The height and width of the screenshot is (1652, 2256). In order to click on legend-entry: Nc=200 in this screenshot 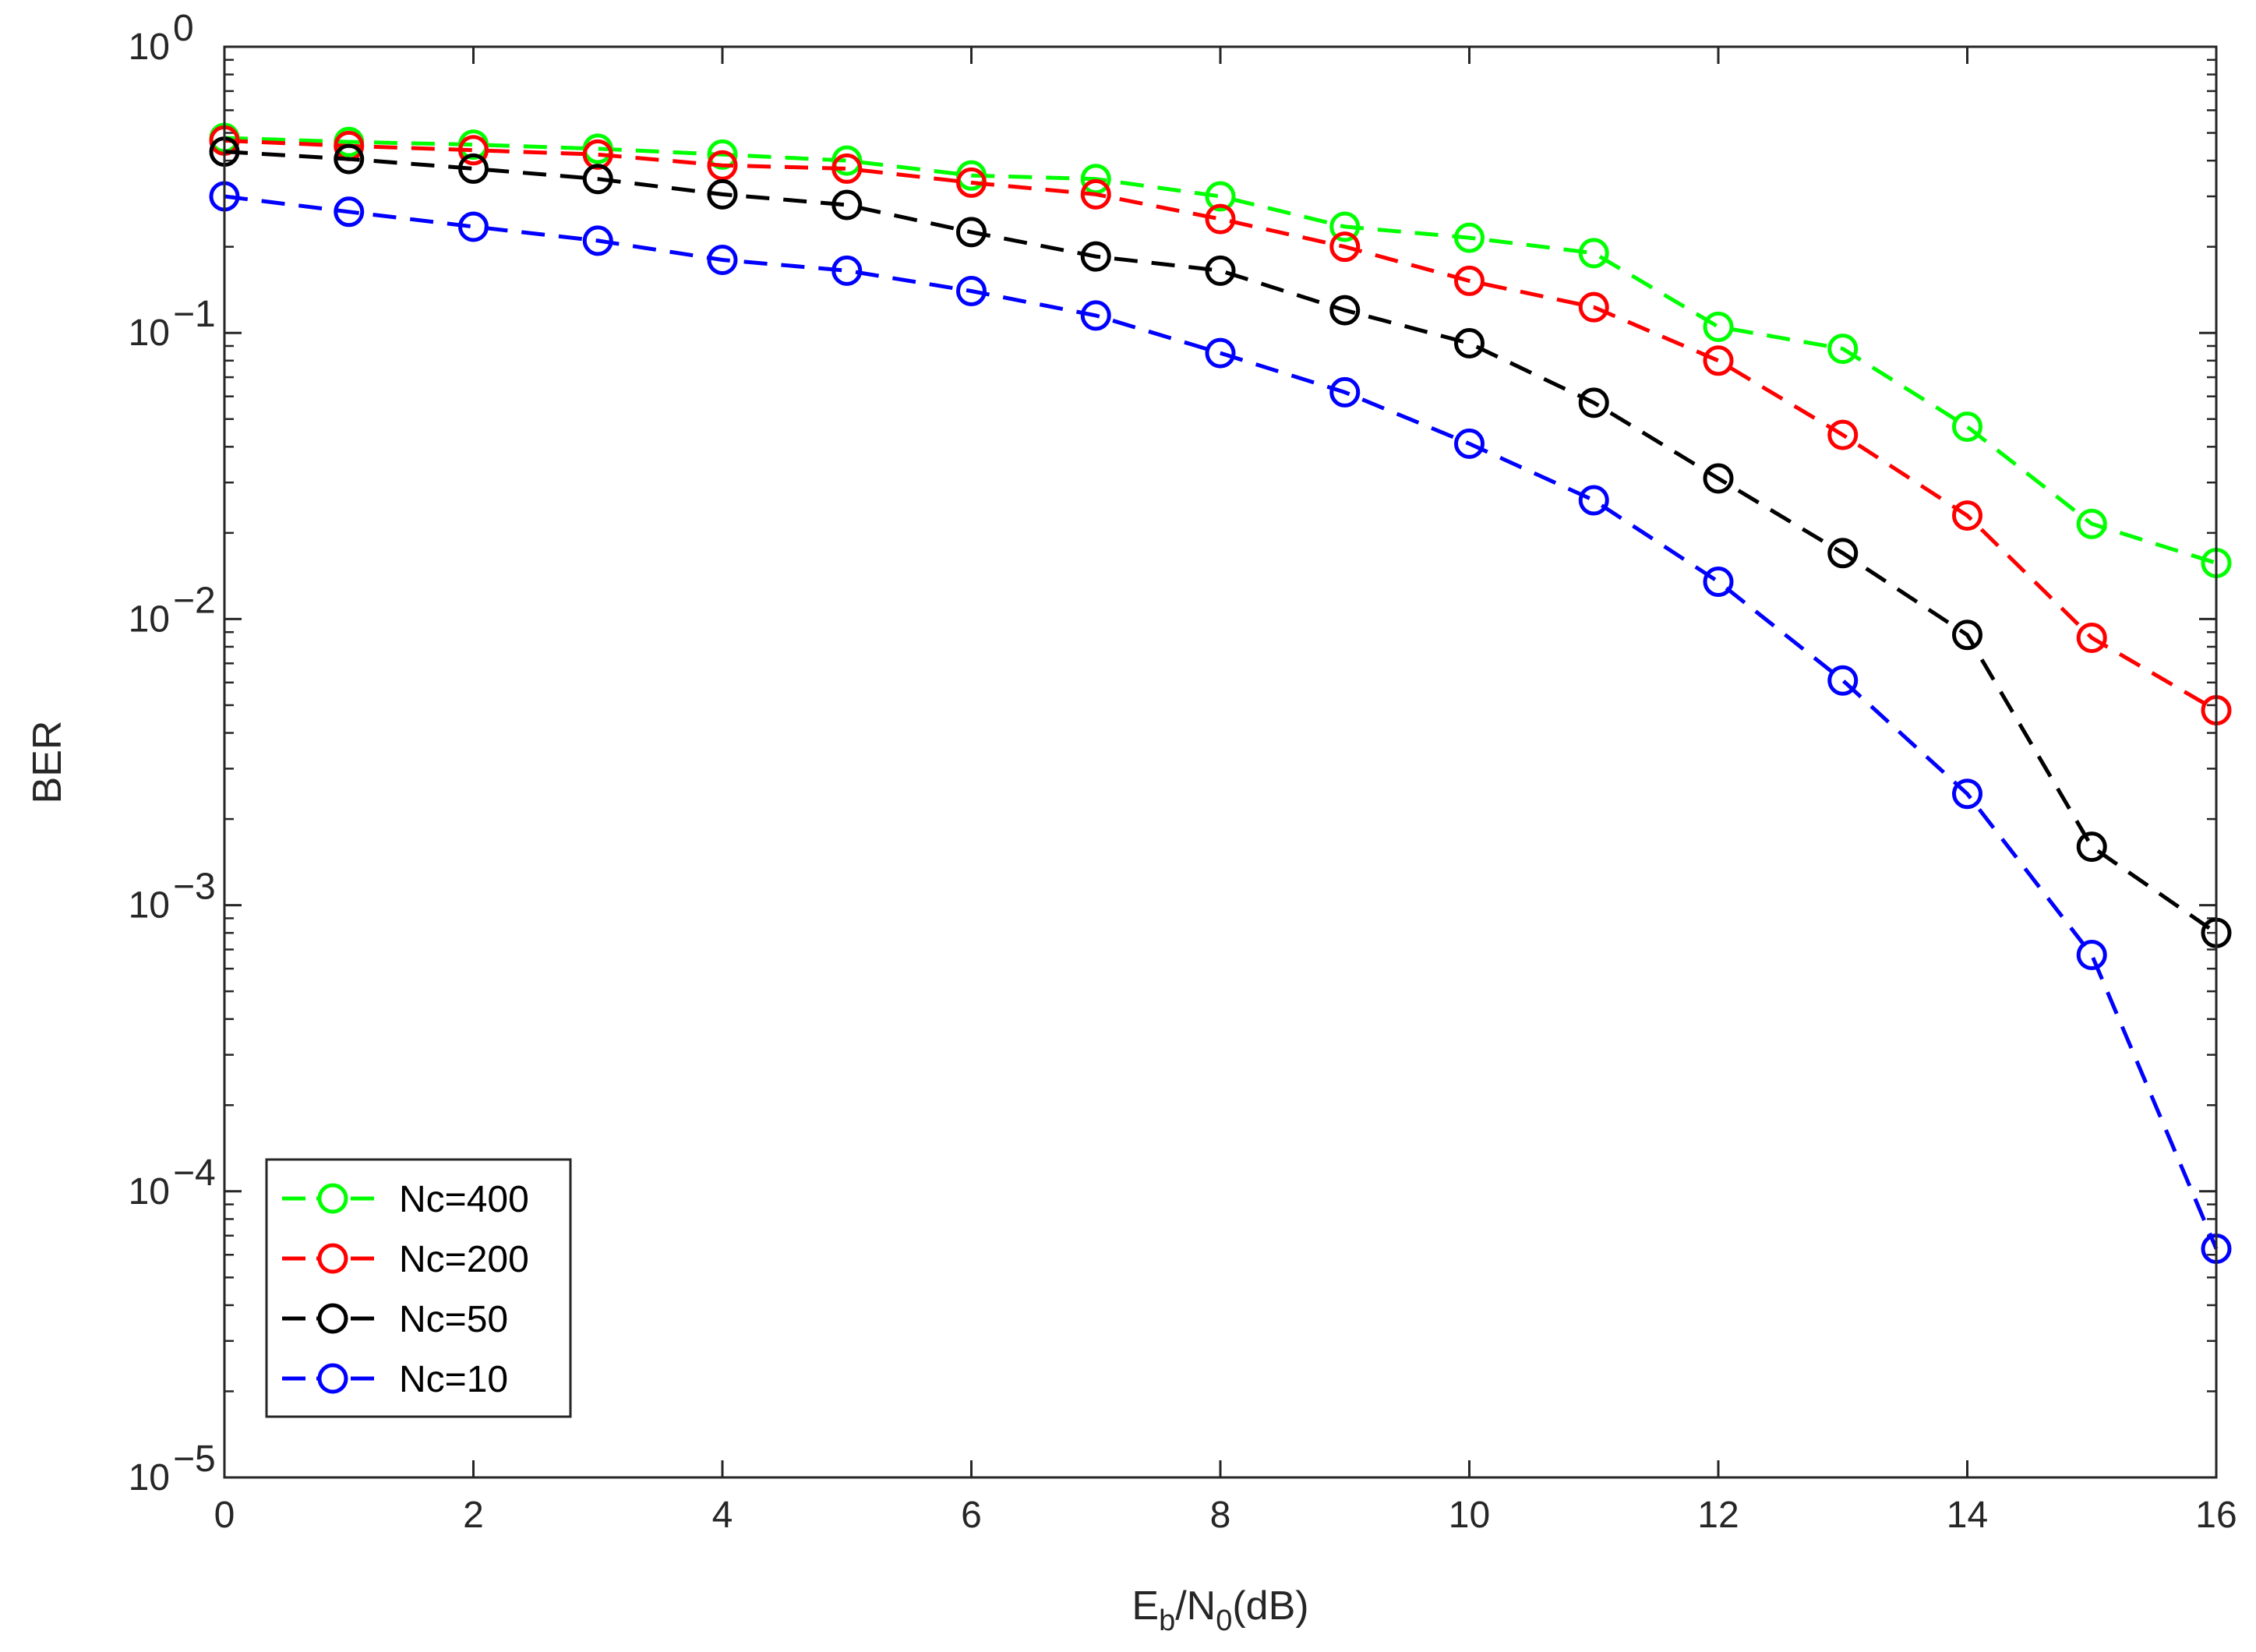, I will do `click(405, 1259)`.